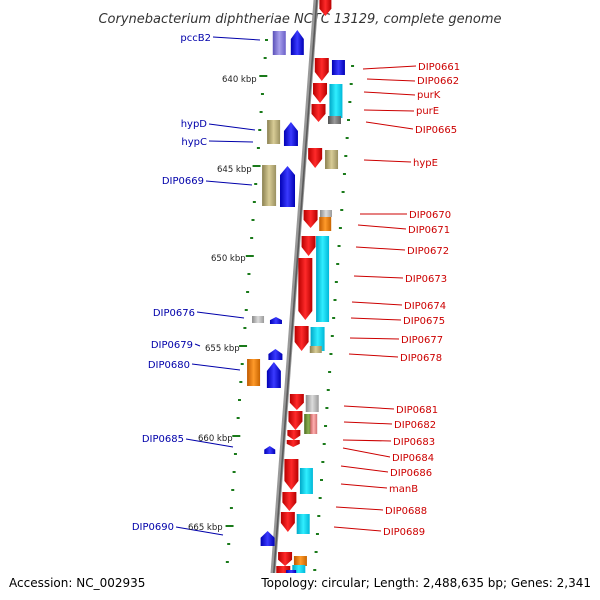  I want to click on scale-label: 640 kbp, so click(239, 80).